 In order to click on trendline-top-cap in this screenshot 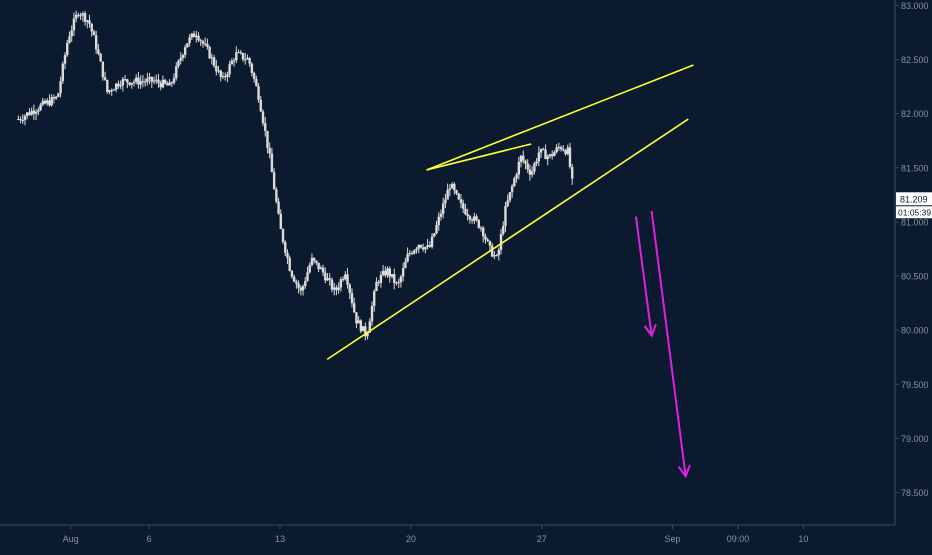, I will do `click(479, 157)`.